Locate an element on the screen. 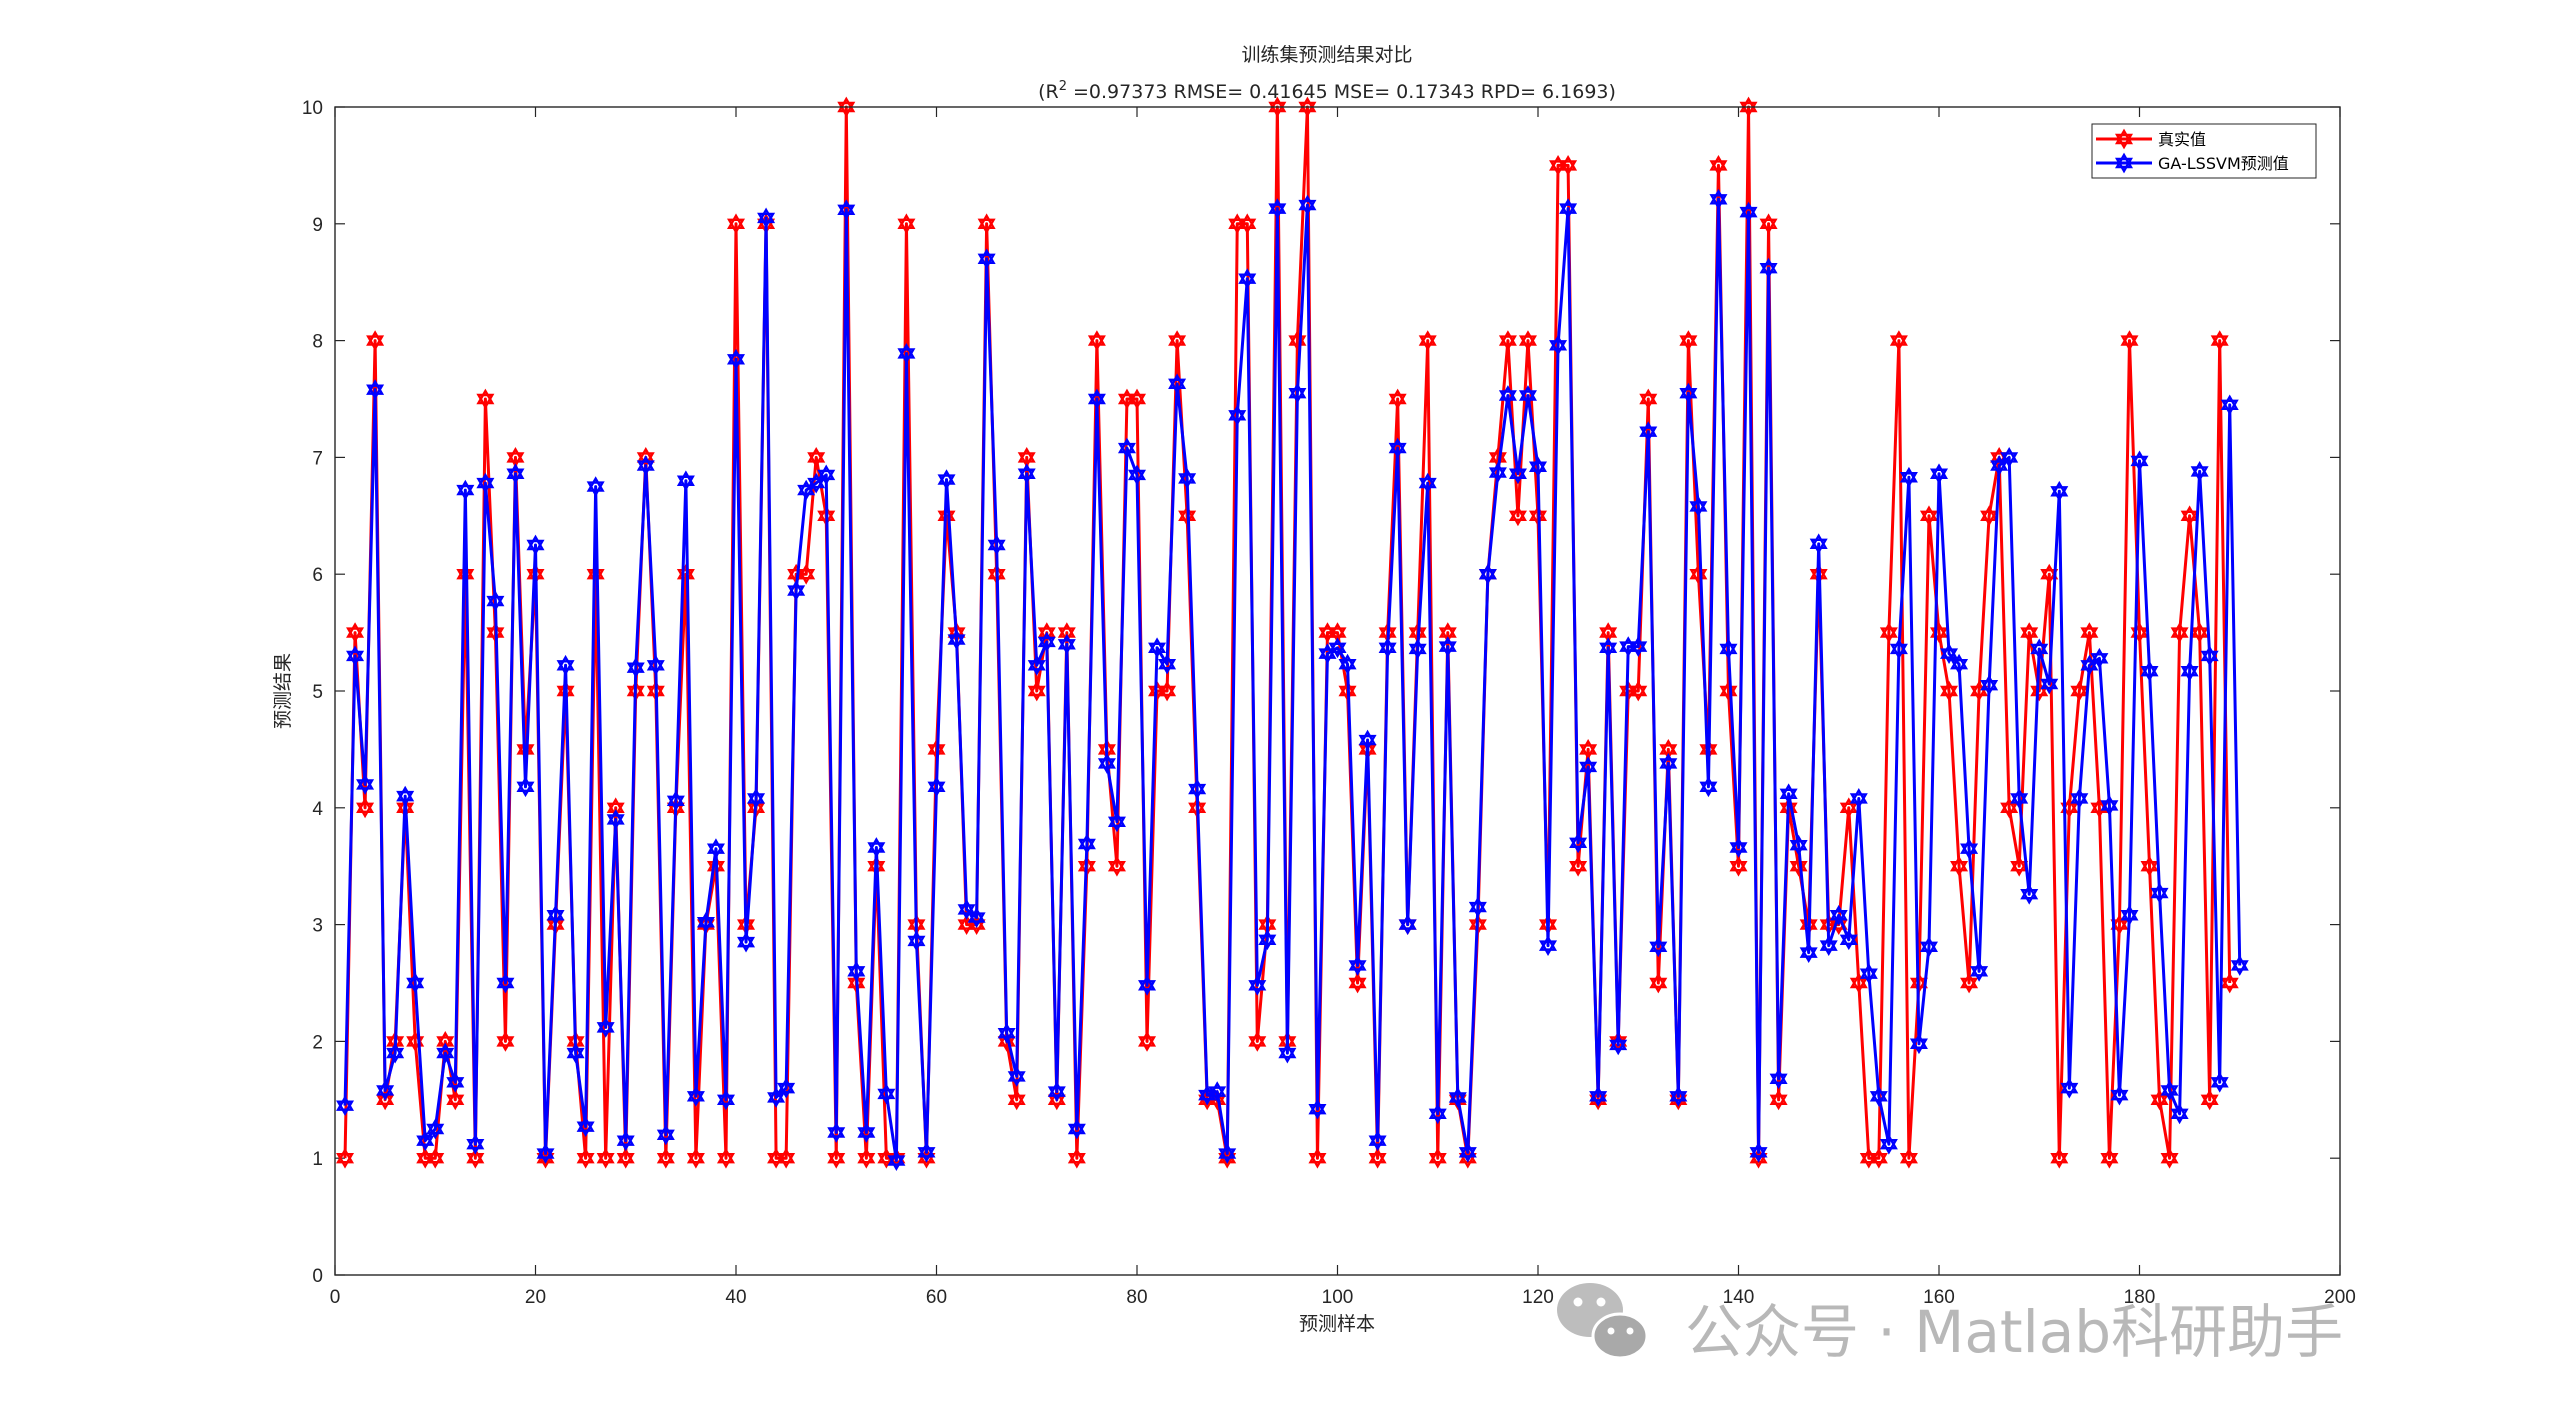  y-tick-label: 1 is located at coordinates (317, 1159).